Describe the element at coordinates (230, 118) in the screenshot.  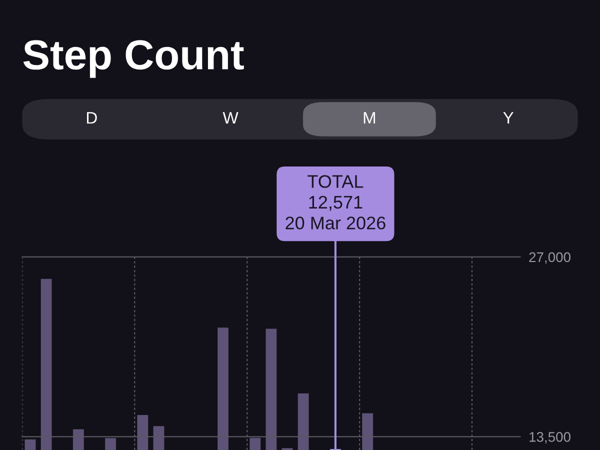
I see `text: W` at that location.